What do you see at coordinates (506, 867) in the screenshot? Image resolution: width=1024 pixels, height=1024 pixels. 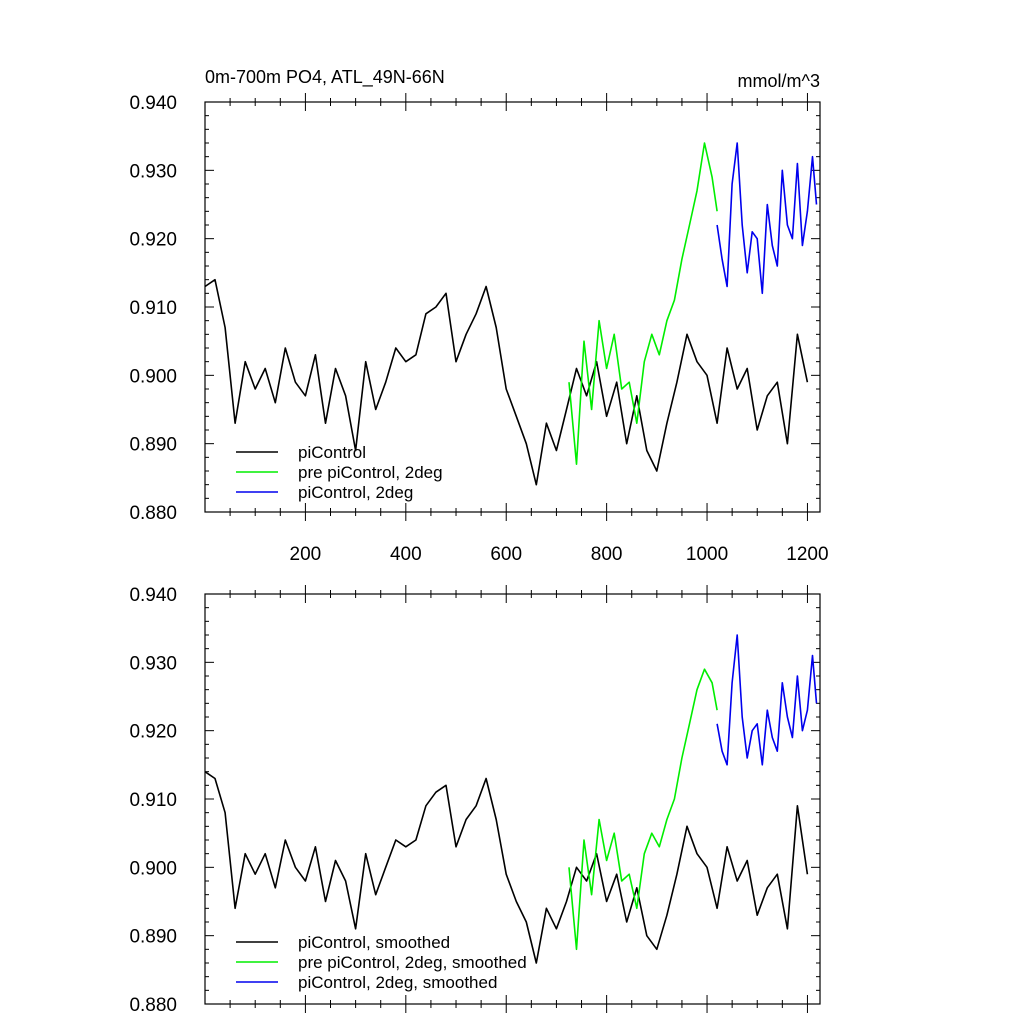 I see `series-line-picontrol-smoothed` at bounding box center [506, 867].